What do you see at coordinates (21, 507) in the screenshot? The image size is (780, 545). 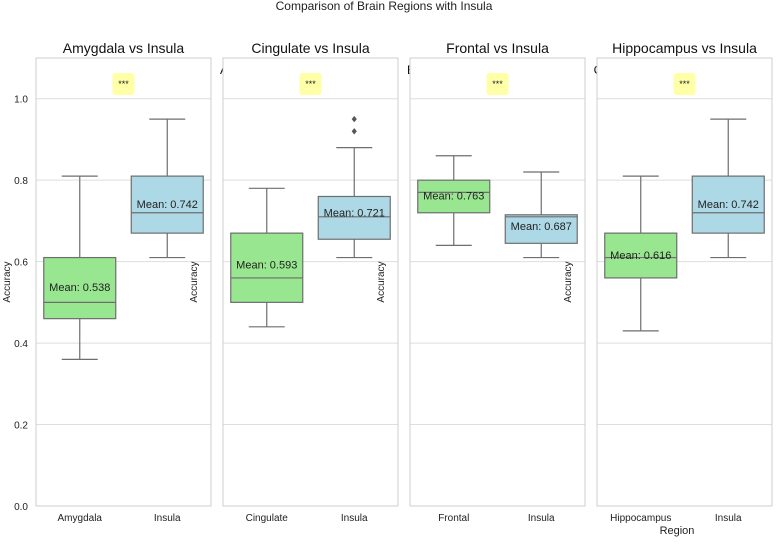 I see `y-tick-label: 0.0` at bounding box center [21, 507].